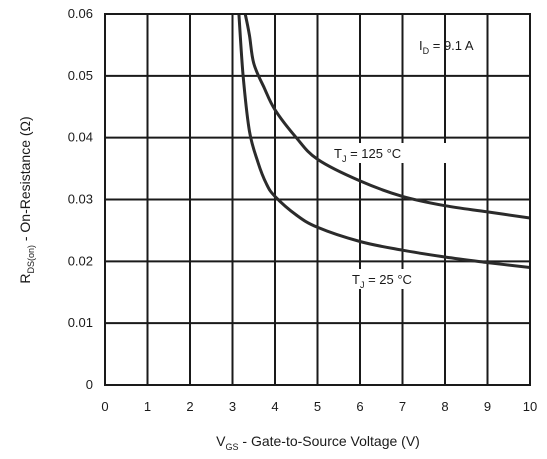  What do you see at coordinates (487, 406) in the screenshot?
I see `x-tick-label: 9` at bounding box center [487, 406].